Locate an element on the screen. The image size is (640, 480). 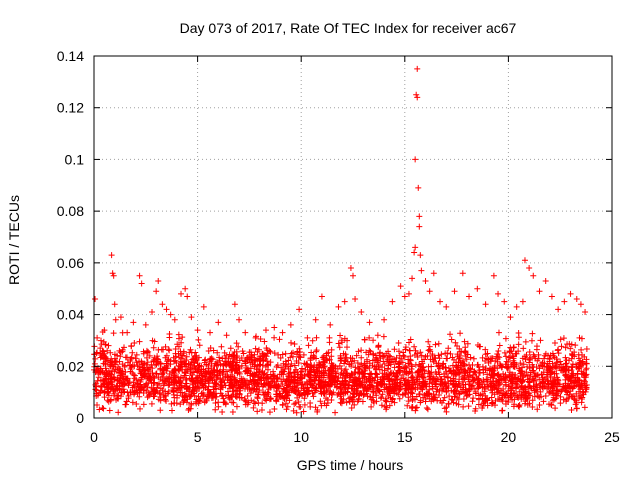
y-tick-label: 0.08 is located at coordinates (70, 211).